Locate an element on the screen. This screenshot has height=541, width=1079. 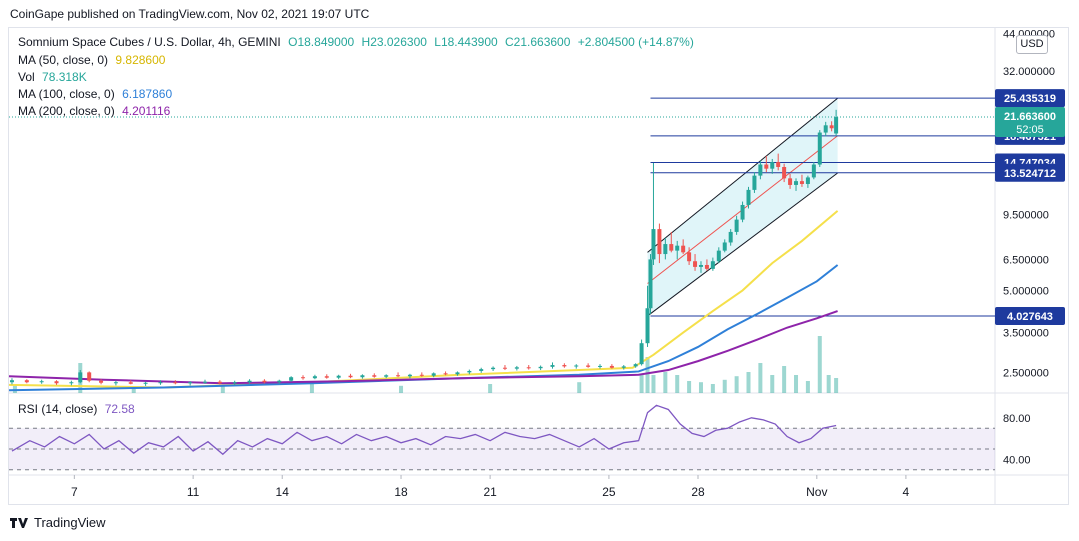
ma200-label: MA (200, close, 0) is located at coordinates (66, 111).